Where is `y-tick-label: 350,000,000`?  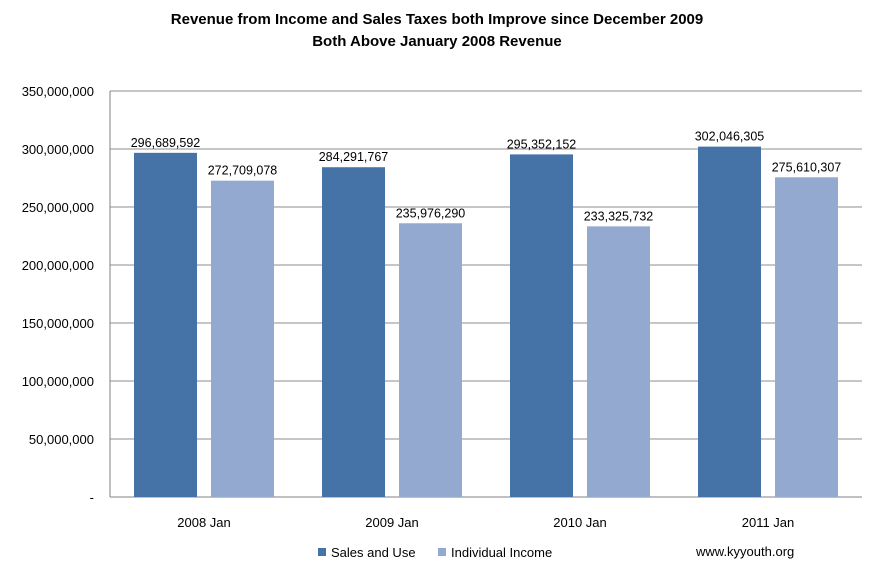 y-tick-label: 350,000,000 is located at coordinates (58, 91).